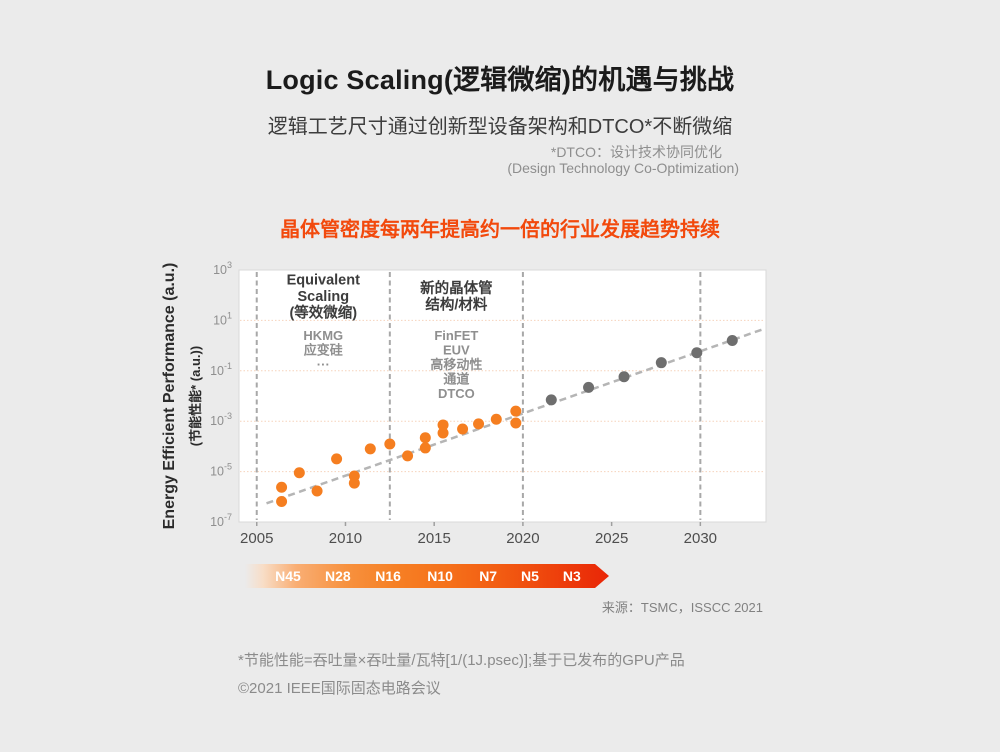 The width and height of the screenshot is (1000, 752). Describe the element at coordinates (323, 350) in the screenshot. I see `annotation-detail-line: 应变硅` at that location.